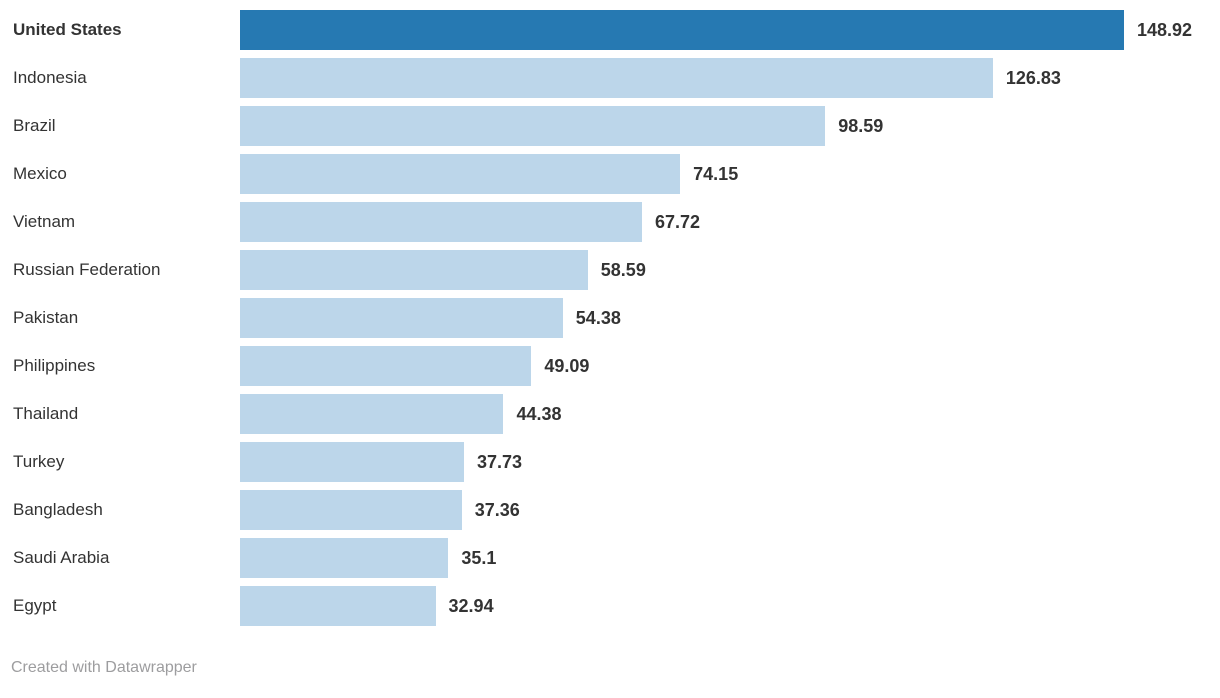 The height and width of the screenshot is (698, 1220). What do you see at coordinates (34, 125) in the screenshot?
I see `category-label: Brazil` at bounding box center [34, 125].